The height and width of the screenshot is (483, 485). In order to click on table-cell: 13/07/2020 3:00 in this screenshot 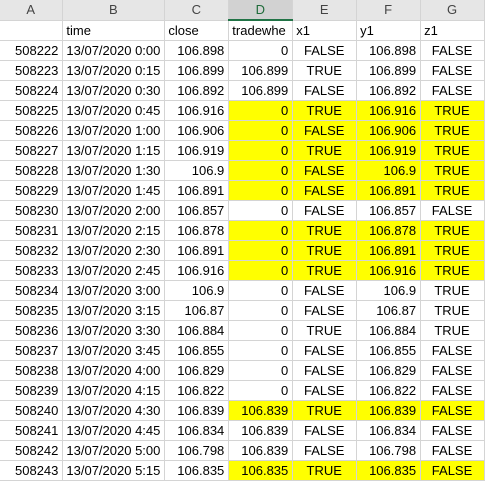, I will do `click(114, 290)`.